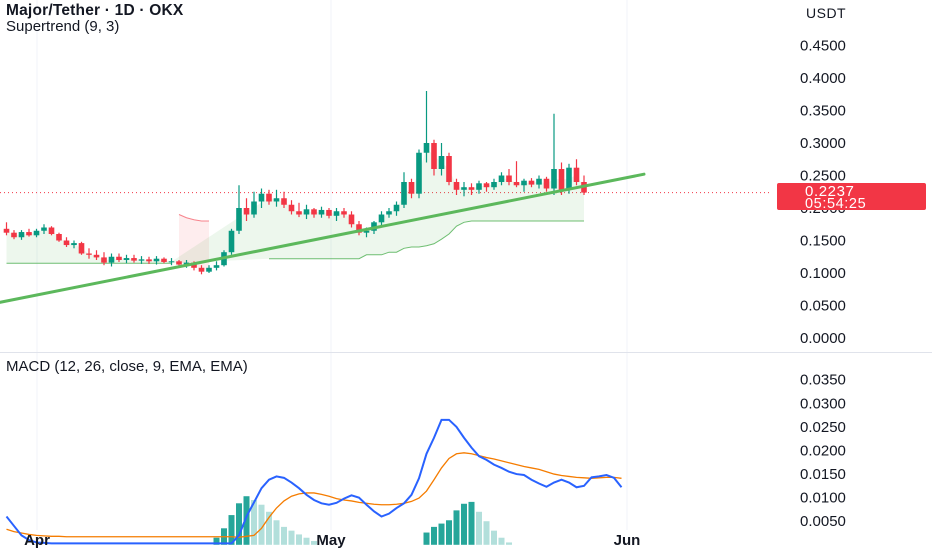 Image resolution: width=932 pixels, height=550 pixels. What do you see at coordinates (95, 10) in the screenshot?
I see `symbol-title: Major/Tether · 1D · OKX` at bounding box center [95, 10].